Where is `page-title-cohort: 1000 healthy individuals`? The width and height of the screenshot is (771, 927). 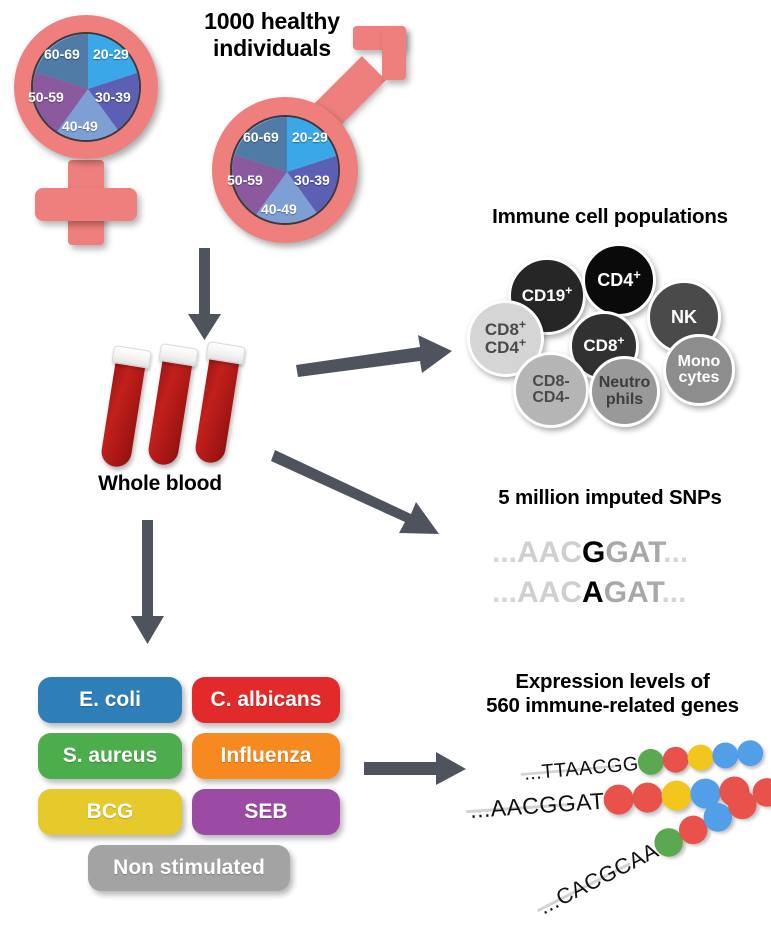
page-title-cohort: 1000 healthy individuals is located at coordinates (272, 35).